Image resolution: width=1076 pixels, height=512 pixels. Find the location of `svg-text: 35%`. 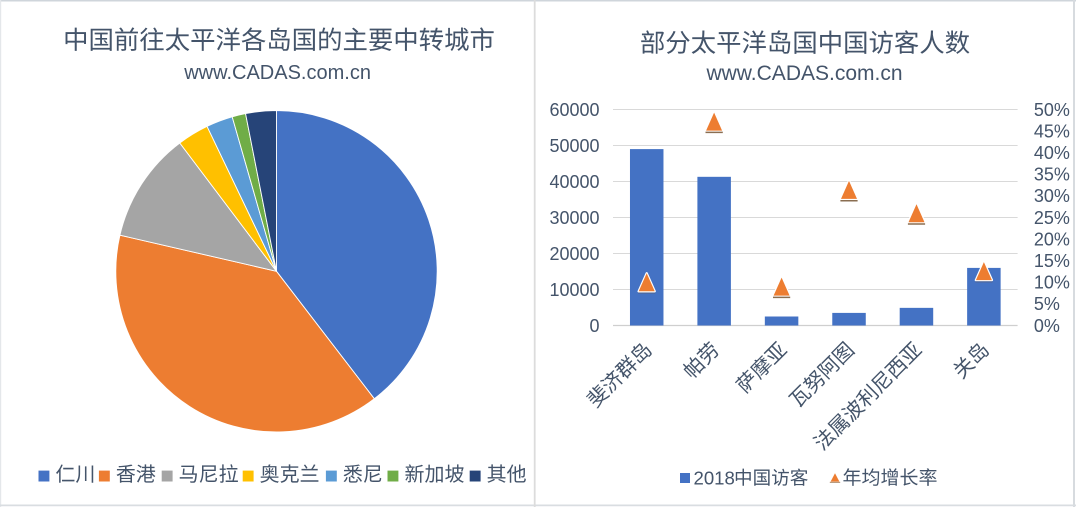

svg-text: 35% is located at coordinates (1052, 175).